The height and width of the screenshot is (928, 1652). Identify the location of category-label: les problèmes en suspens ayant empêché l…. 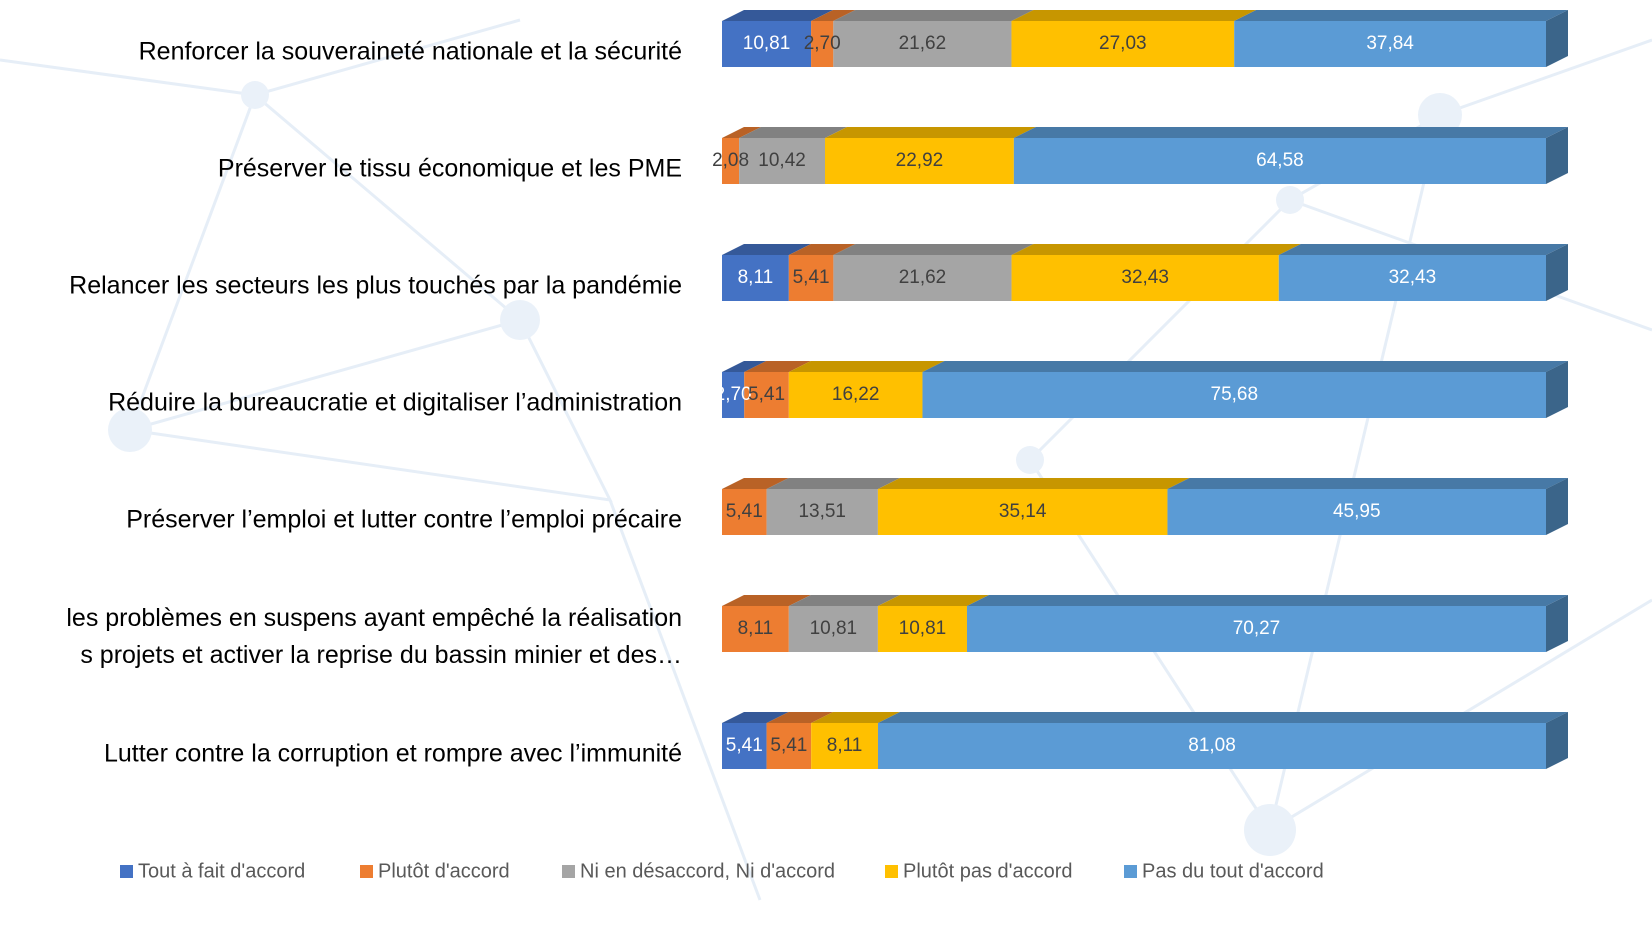
(374, 636).